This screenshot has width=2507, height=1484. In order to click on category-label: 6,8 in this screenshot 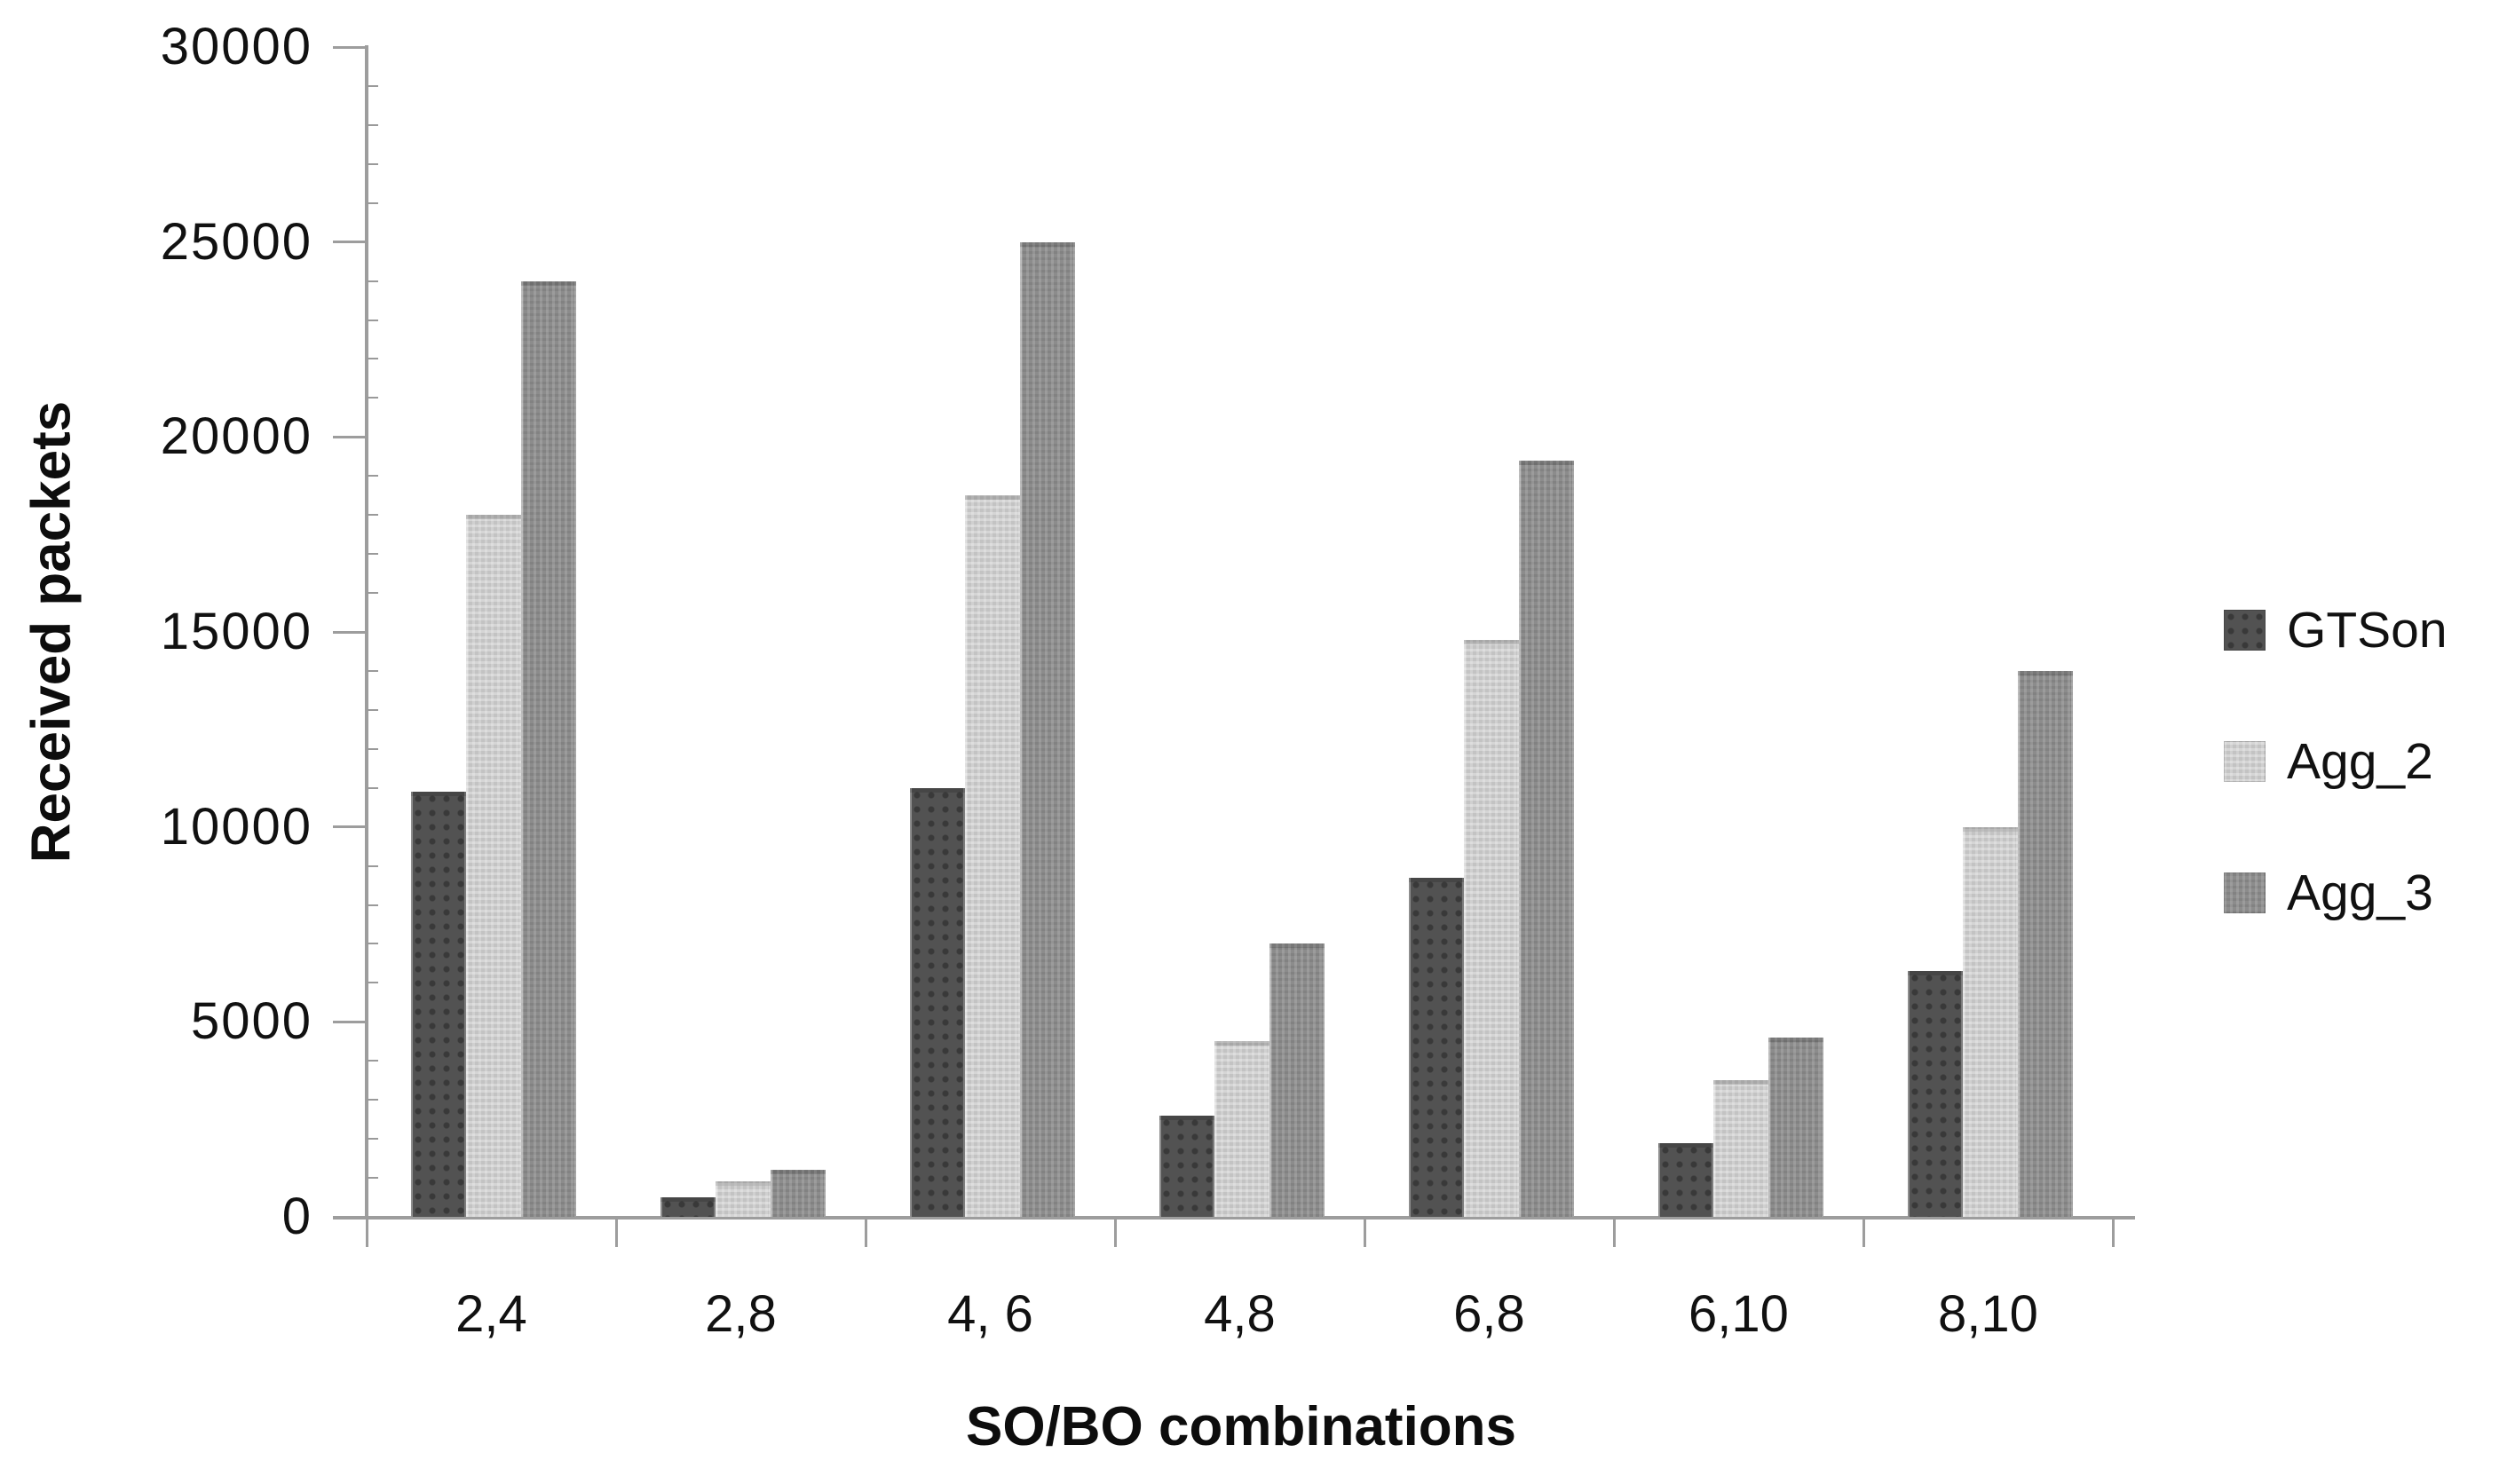, I will do `click(1489, 1314)`.